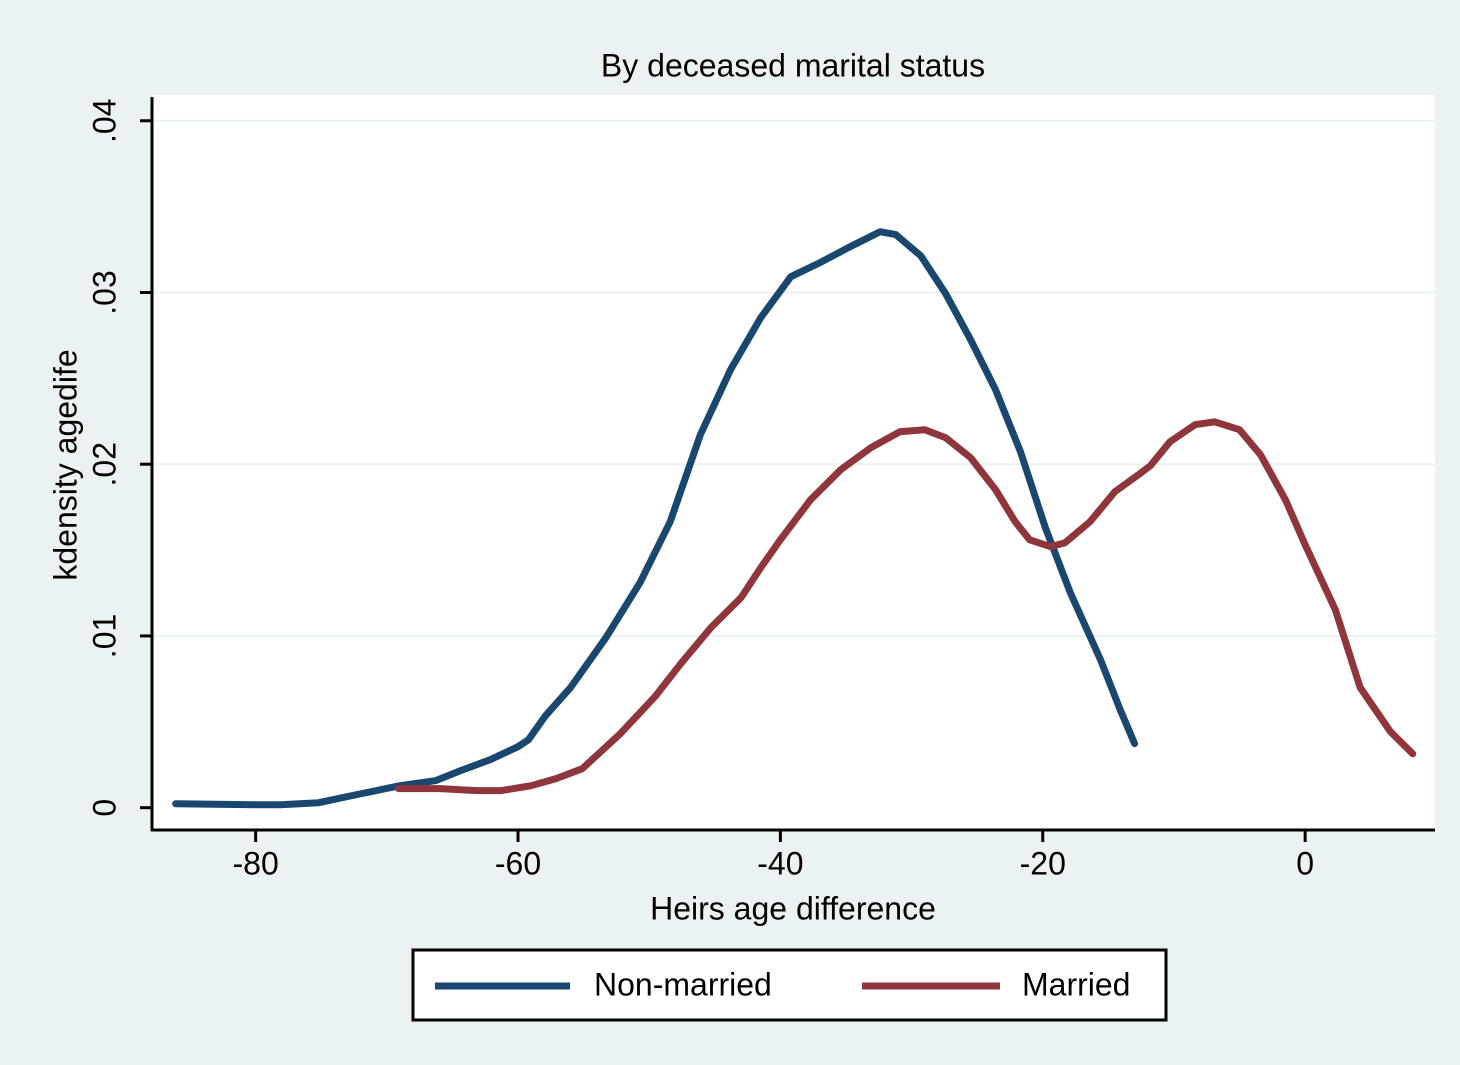  I want to click on y-tick-label: .01, so click(104, 636).